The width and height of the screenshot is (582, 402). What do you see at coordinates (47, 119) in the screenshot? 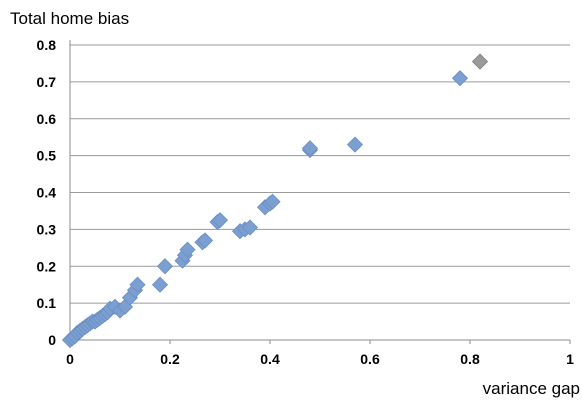
I see `y-tick-label: 0.6` at bounding box center [47, 119].